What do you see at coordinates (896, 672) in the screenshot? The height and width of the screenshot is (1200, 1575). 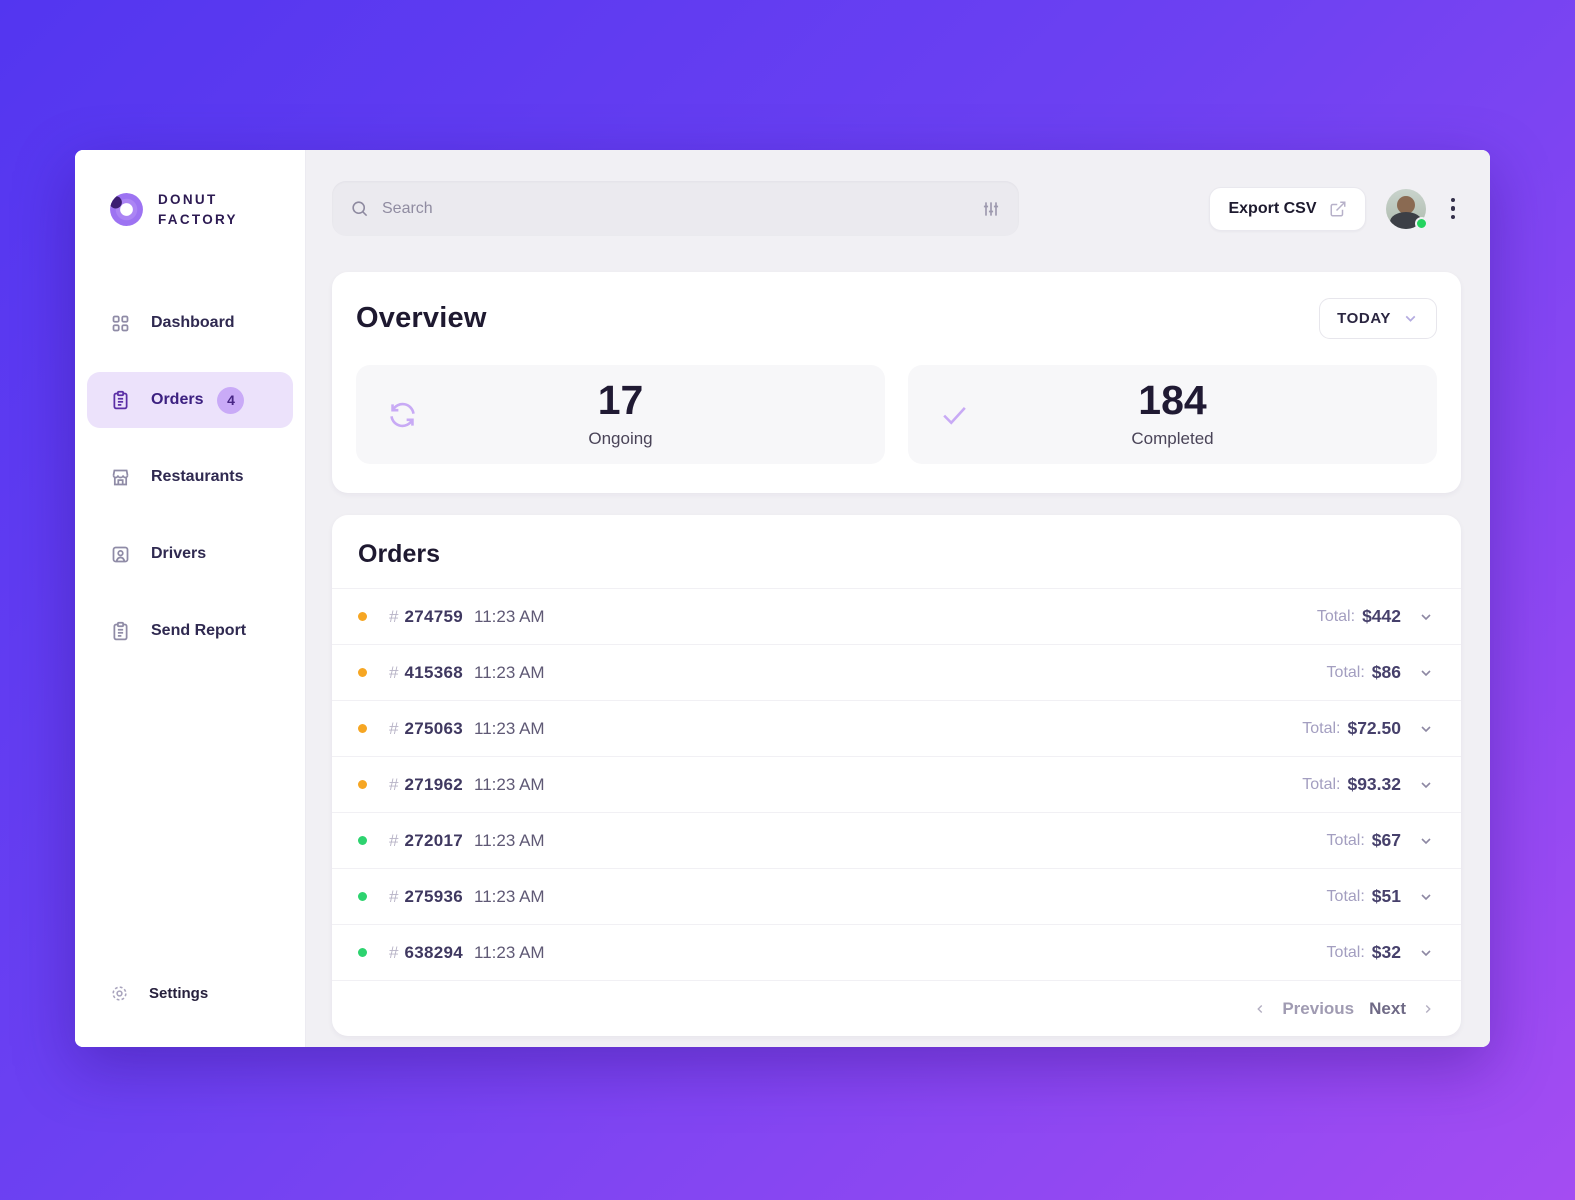 I see `order-row: # 415368 11:23 AM Total: $86` at bounding box center [896, 672].